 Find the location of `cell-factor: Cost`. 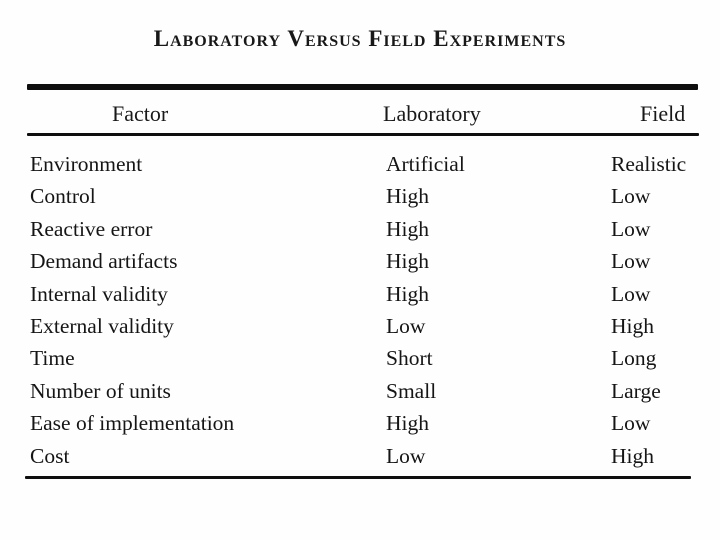

cell-factor: Cost is located at coordinates (50, 455).